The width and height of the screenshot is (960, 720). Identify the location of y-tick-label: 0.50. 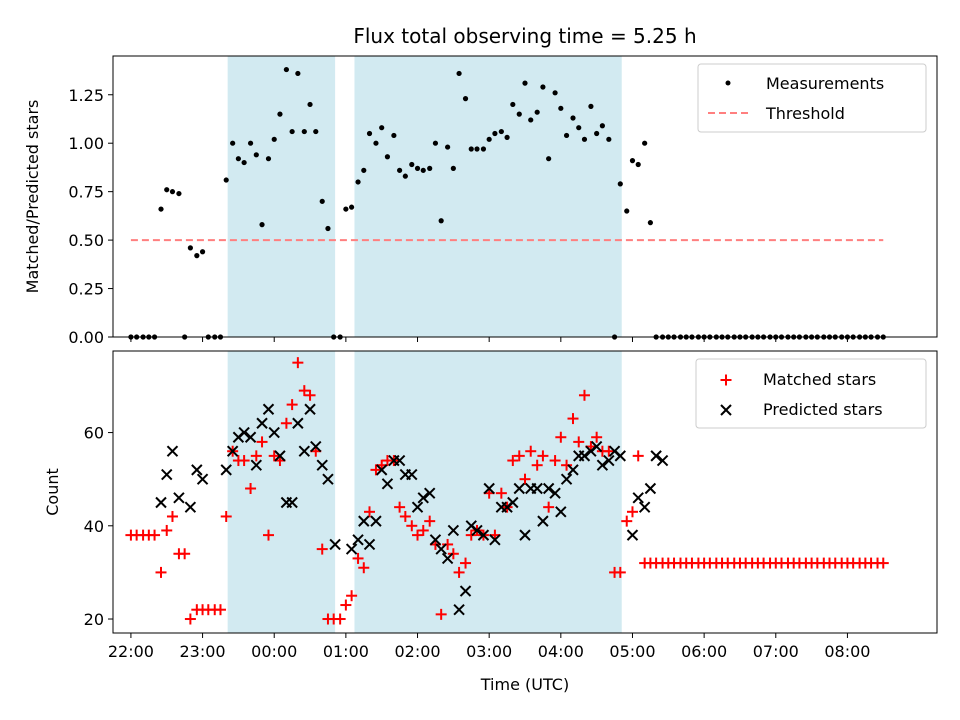
(86, 240).